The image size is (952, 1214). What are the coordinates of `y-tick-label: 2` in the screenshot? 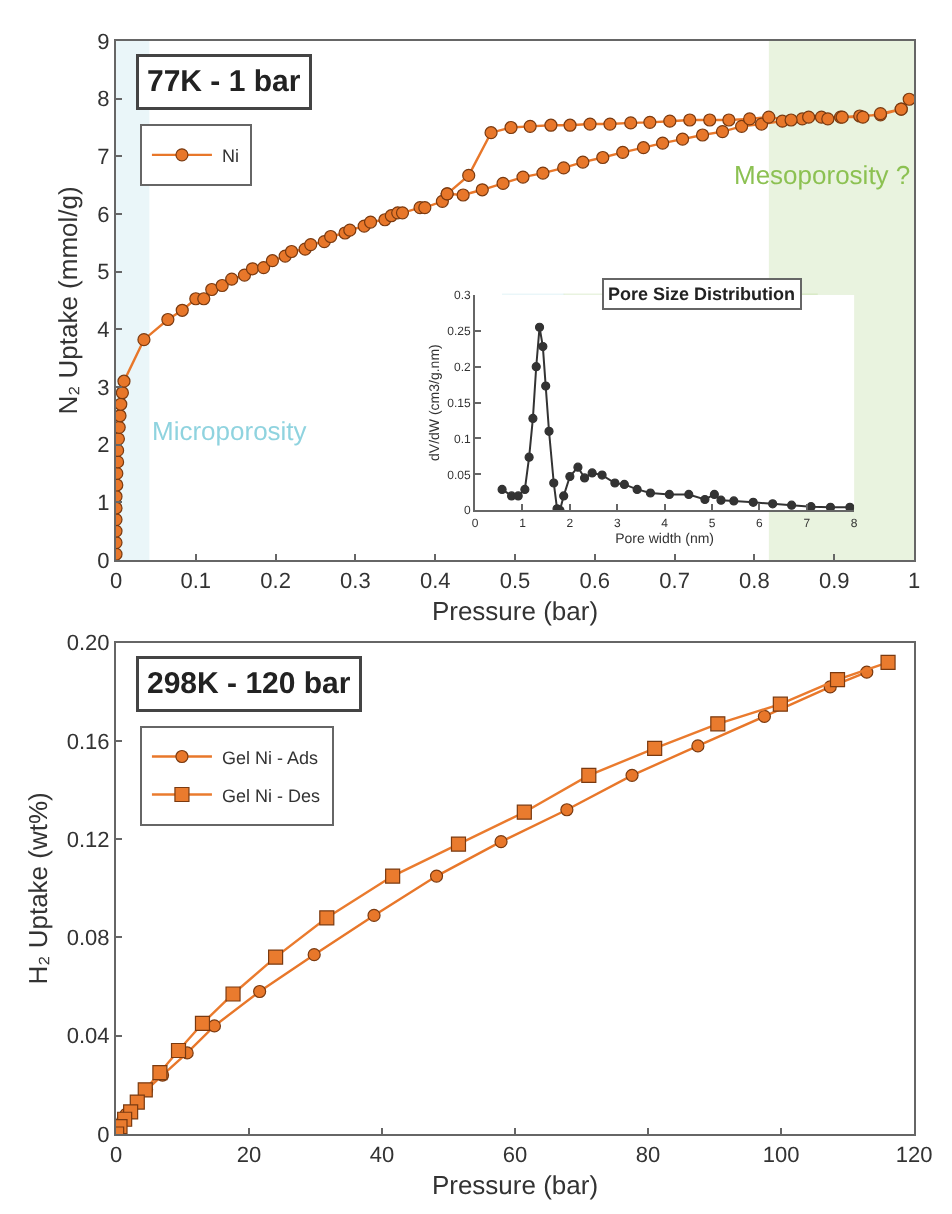 It's located at (103, 446).